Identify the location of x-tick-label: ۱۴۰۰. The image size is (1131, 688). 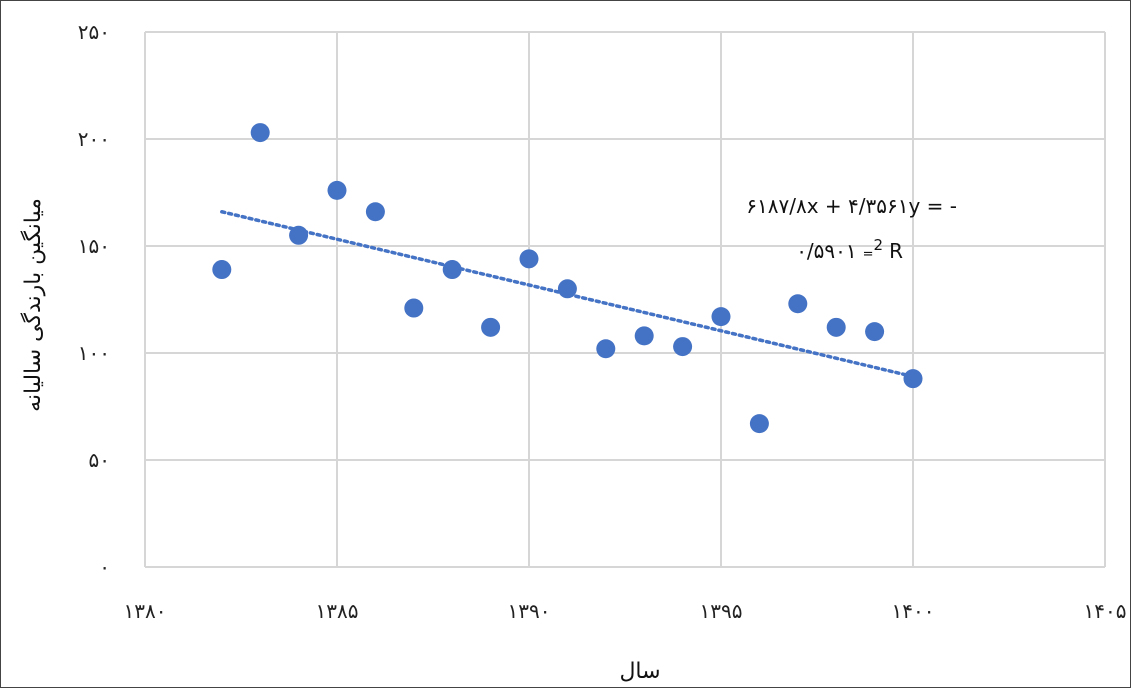
(913, 611).